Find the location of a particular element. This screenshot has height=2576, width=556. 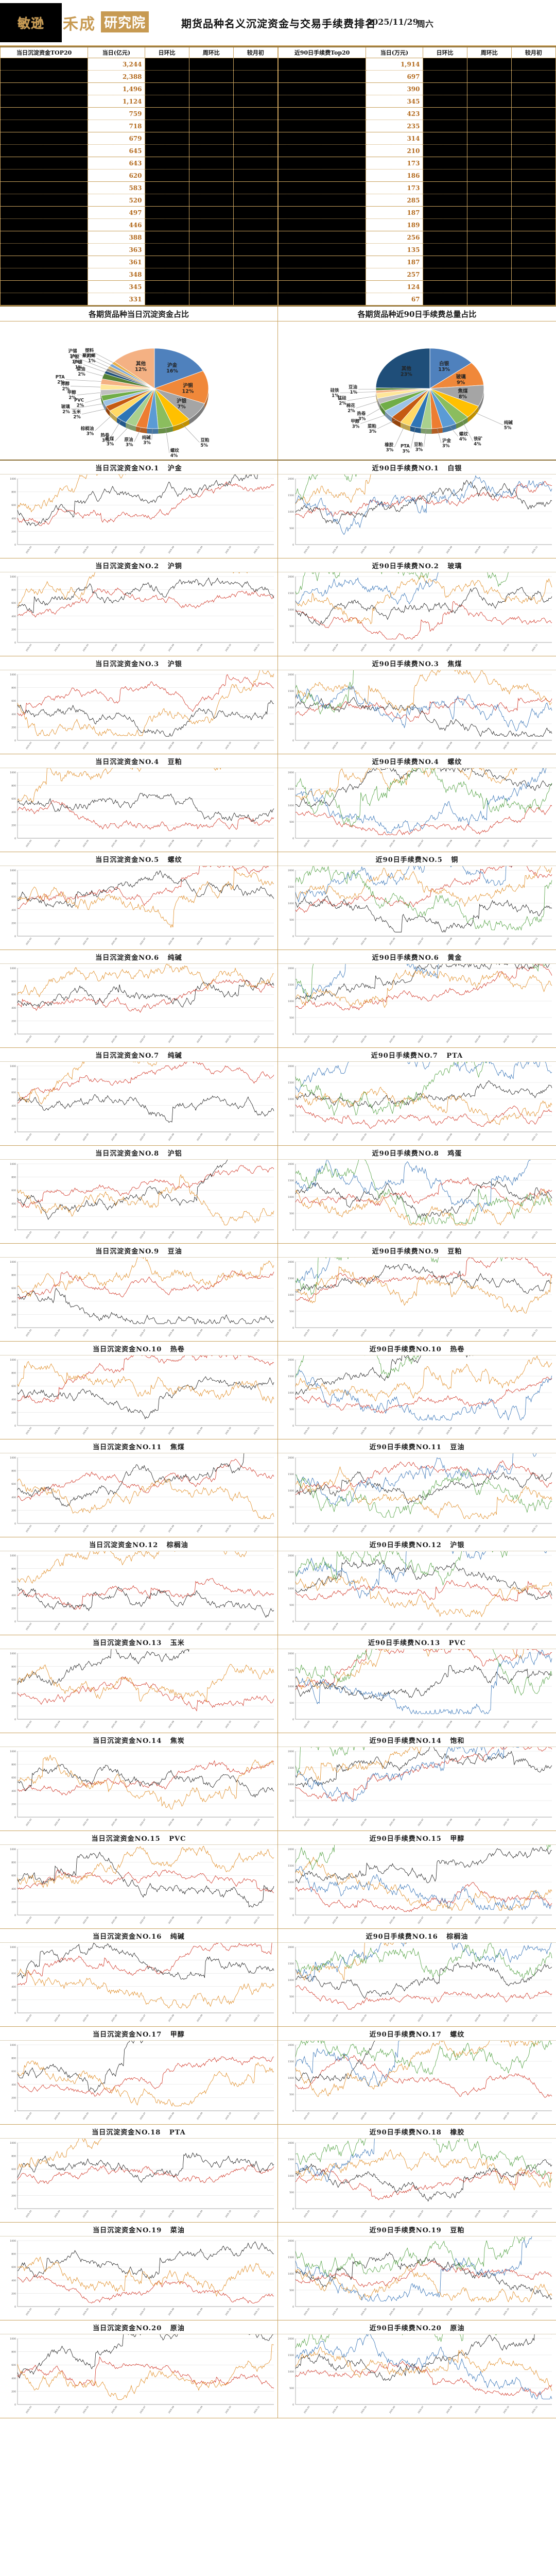

table-row: 135 is located at coordinates (416, 249).